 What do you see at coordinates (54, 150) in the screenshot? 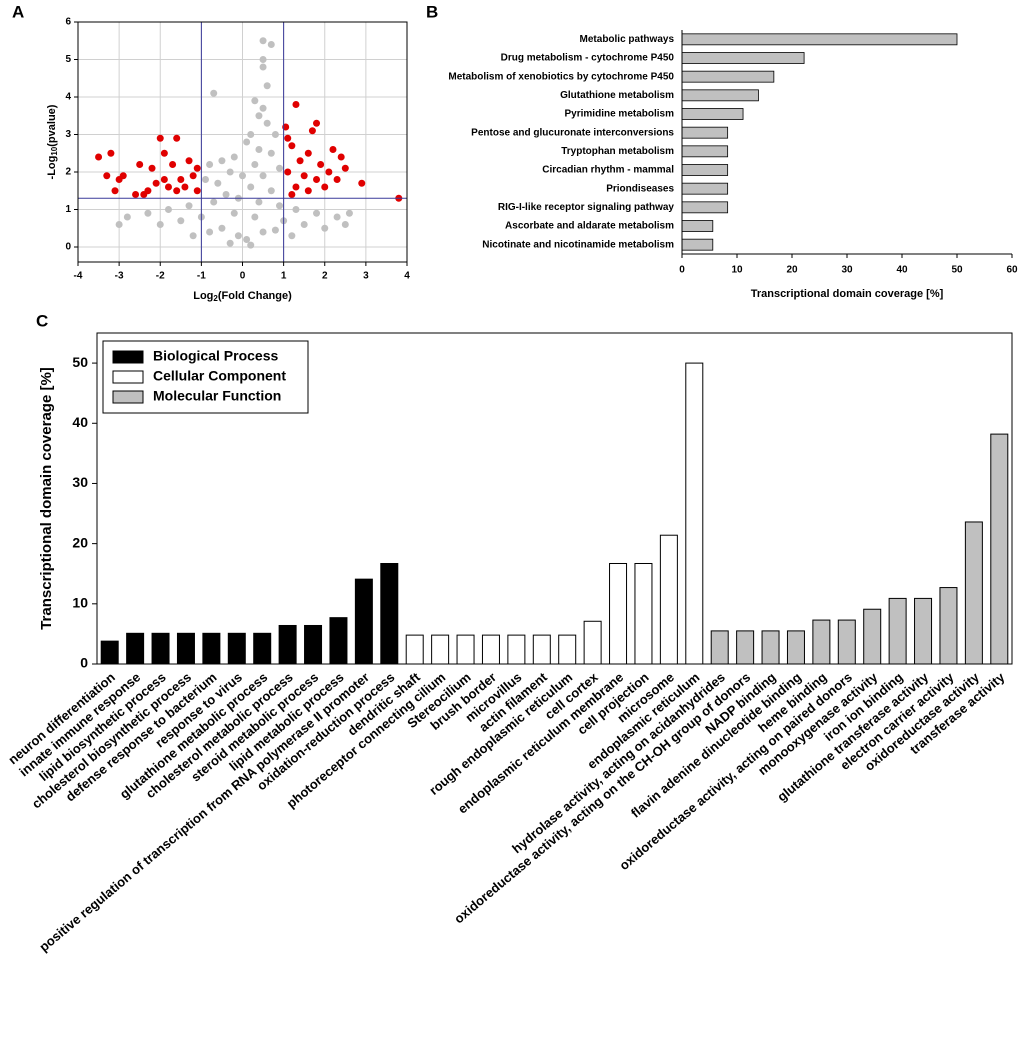
I see `axis-label-part: 10` at bounding box center [54, 150].